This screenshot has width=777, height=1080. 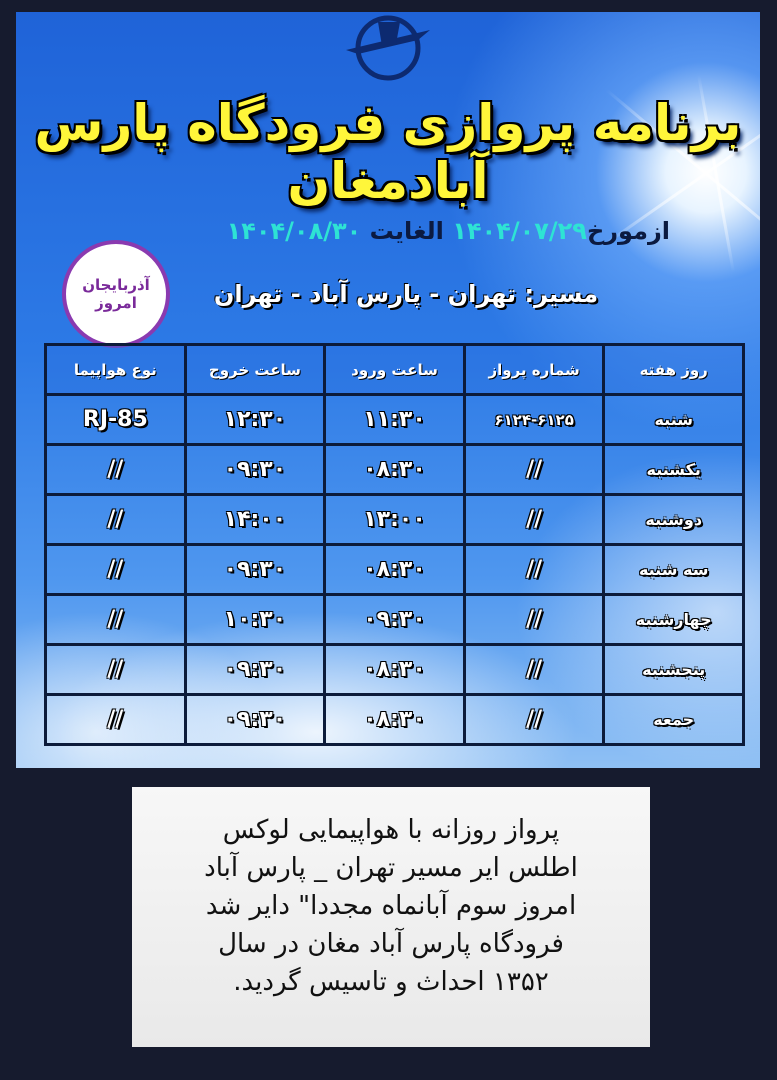 What do you see at coordinates (115, 419) in the screenshot?
I see `table-cell: RJ-85` at bounding box center [115, 419].